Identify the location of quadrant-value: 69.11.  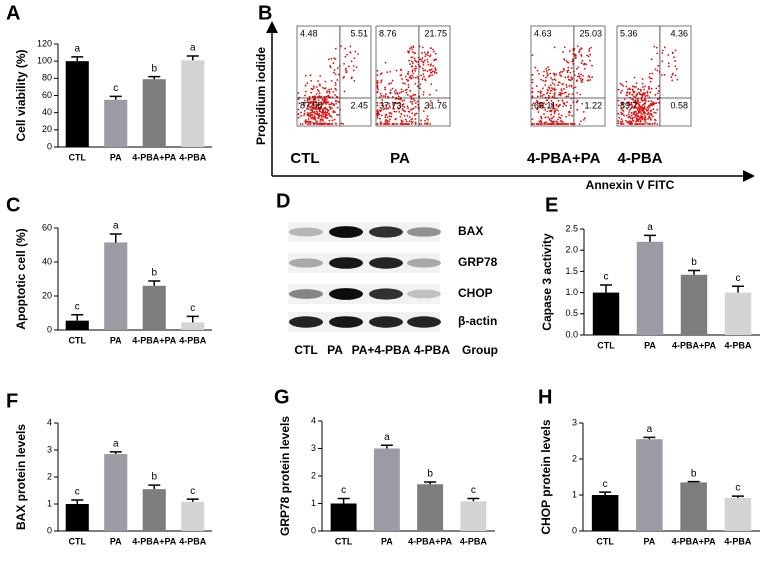
(545, 105).